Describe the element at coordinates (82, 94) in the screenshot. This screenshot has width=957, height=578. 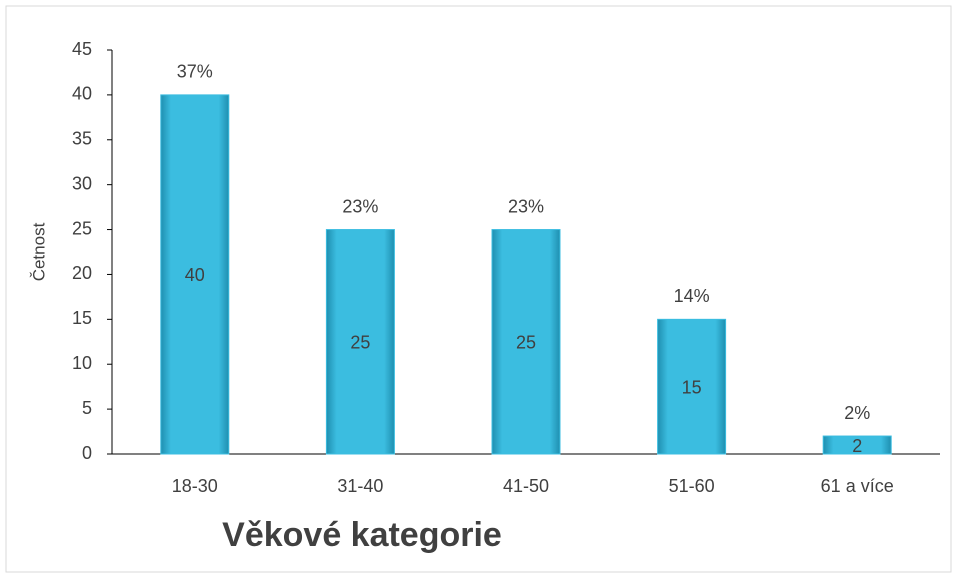
I see `y-tick-label: 40` at that location.